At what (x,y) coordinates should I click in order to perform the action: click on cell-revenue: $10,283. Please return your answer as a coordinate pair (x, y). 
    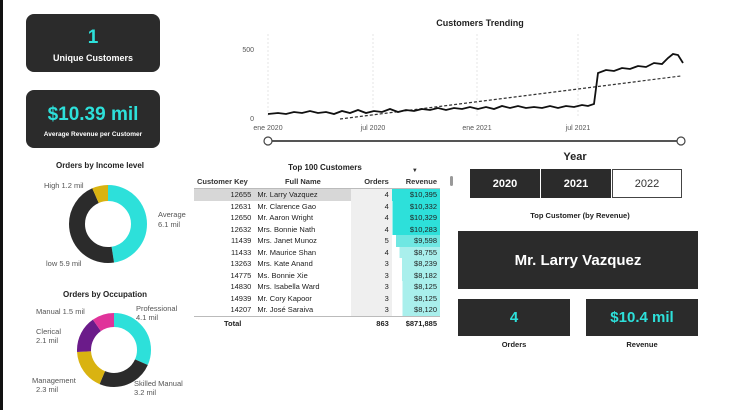
    Looking at the image, I should click on (415, 229).